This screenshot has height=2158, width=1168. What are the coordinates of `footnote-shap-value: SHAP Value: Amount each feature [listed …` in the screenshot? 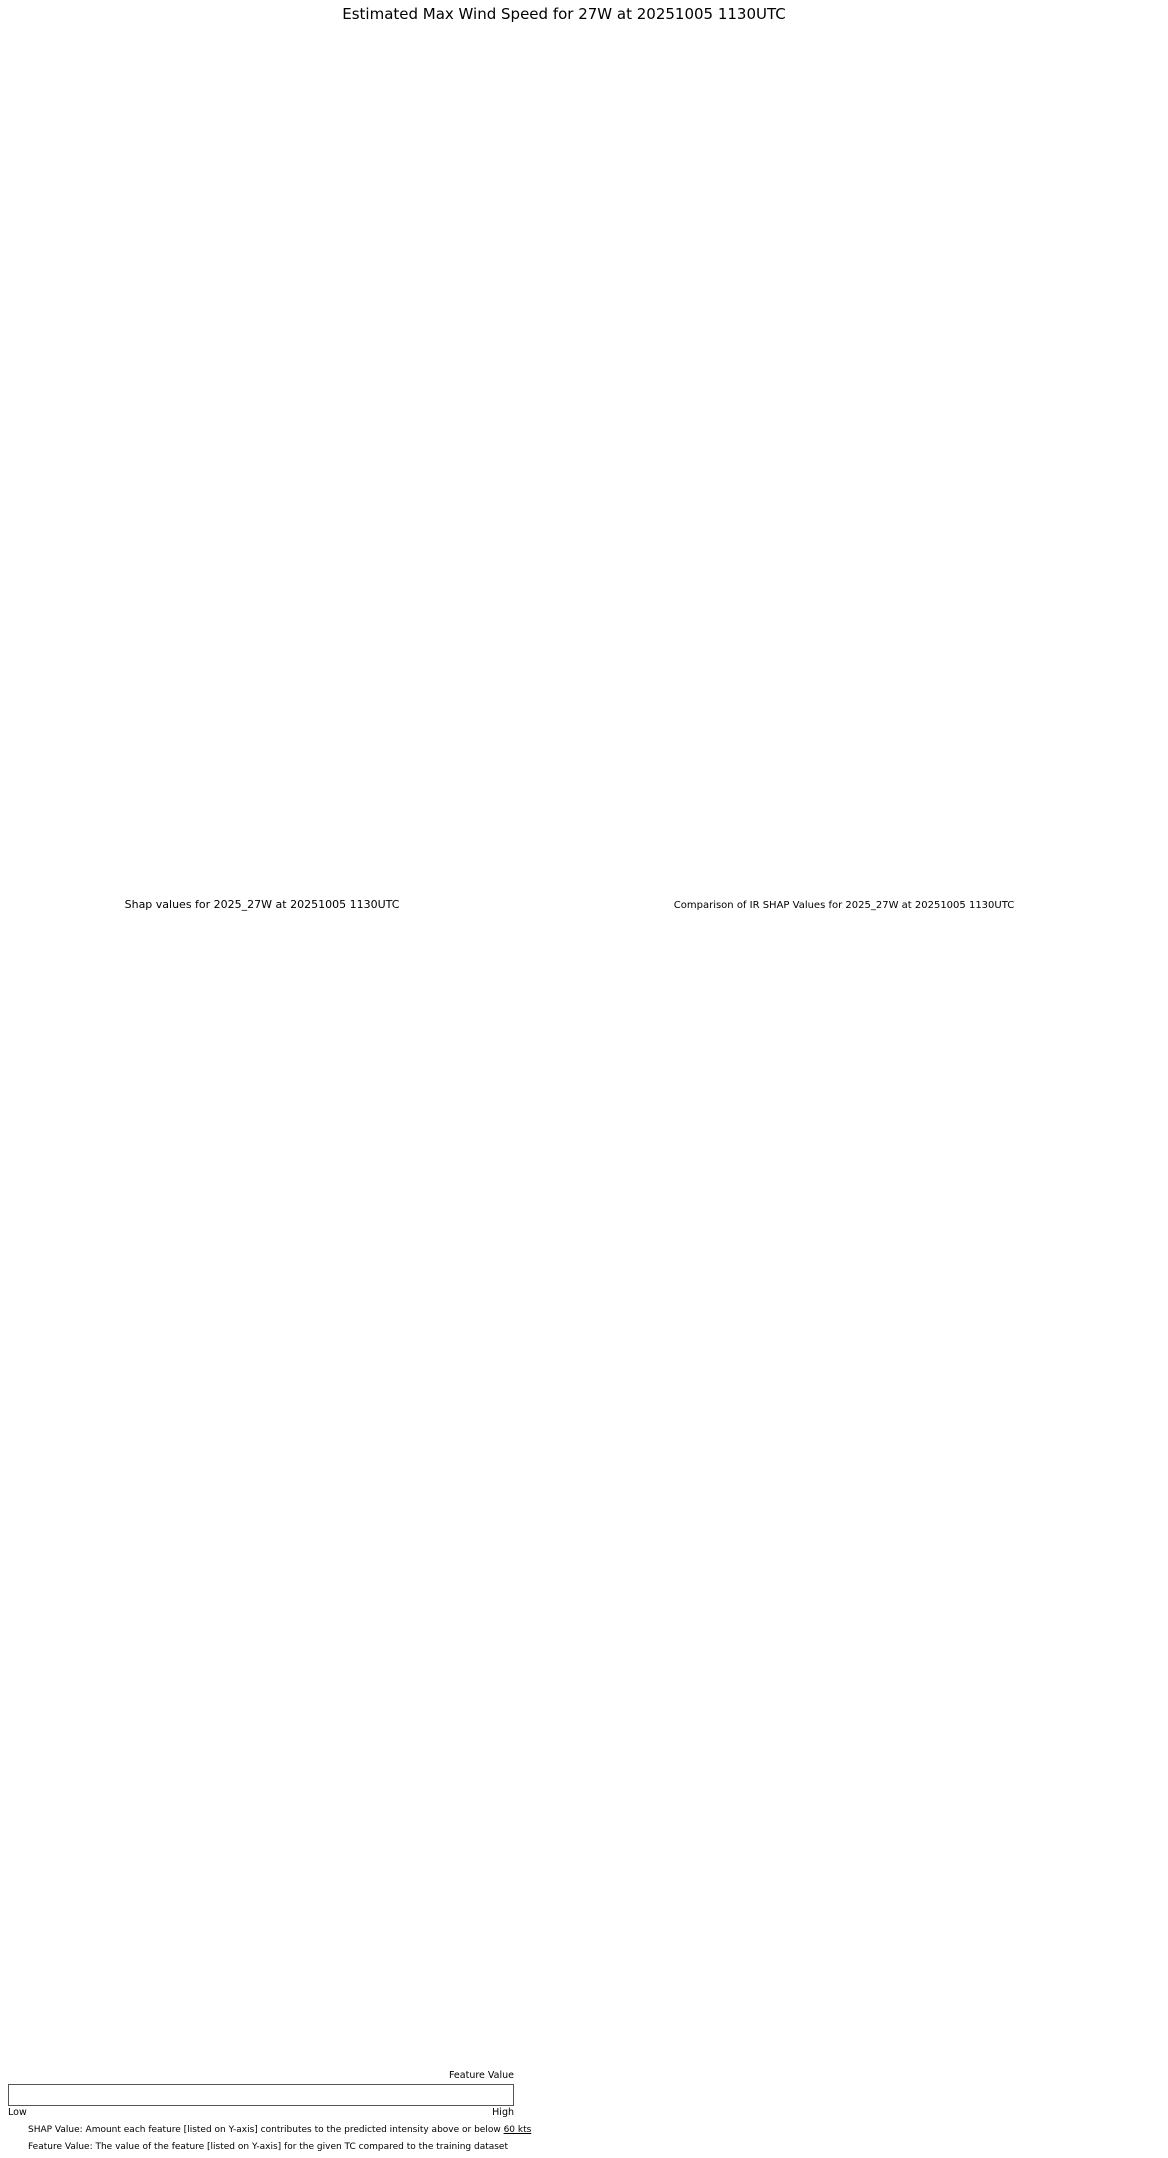 It's located at (588, 2130).